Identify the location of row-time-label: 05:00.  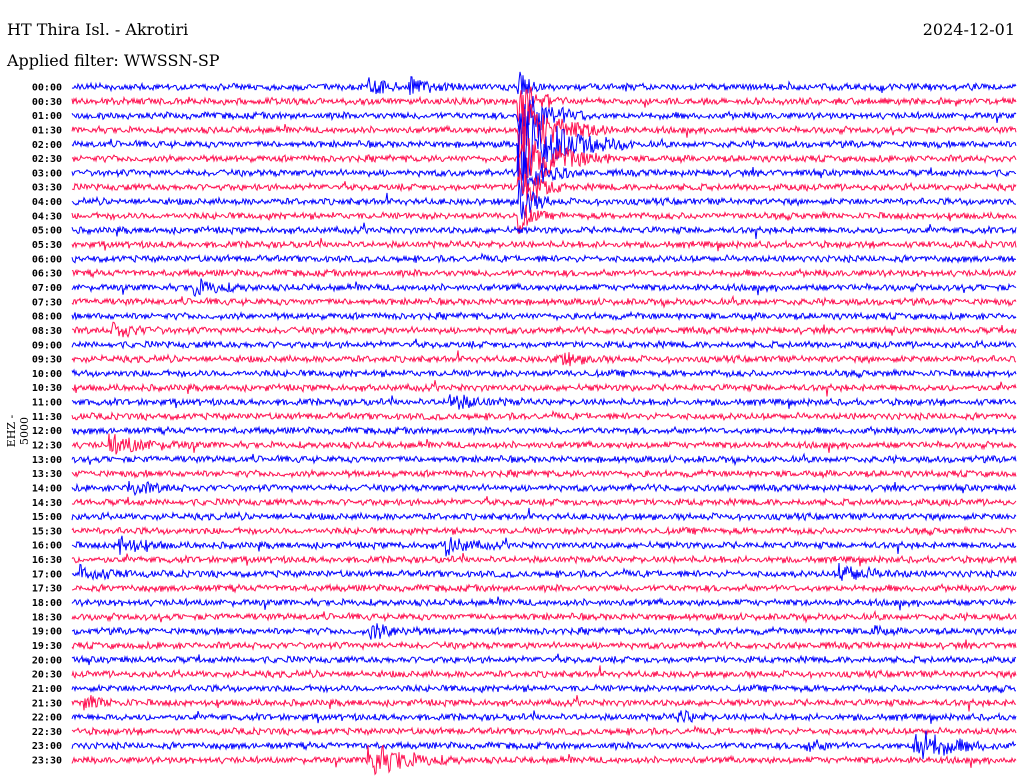
(47, 231).